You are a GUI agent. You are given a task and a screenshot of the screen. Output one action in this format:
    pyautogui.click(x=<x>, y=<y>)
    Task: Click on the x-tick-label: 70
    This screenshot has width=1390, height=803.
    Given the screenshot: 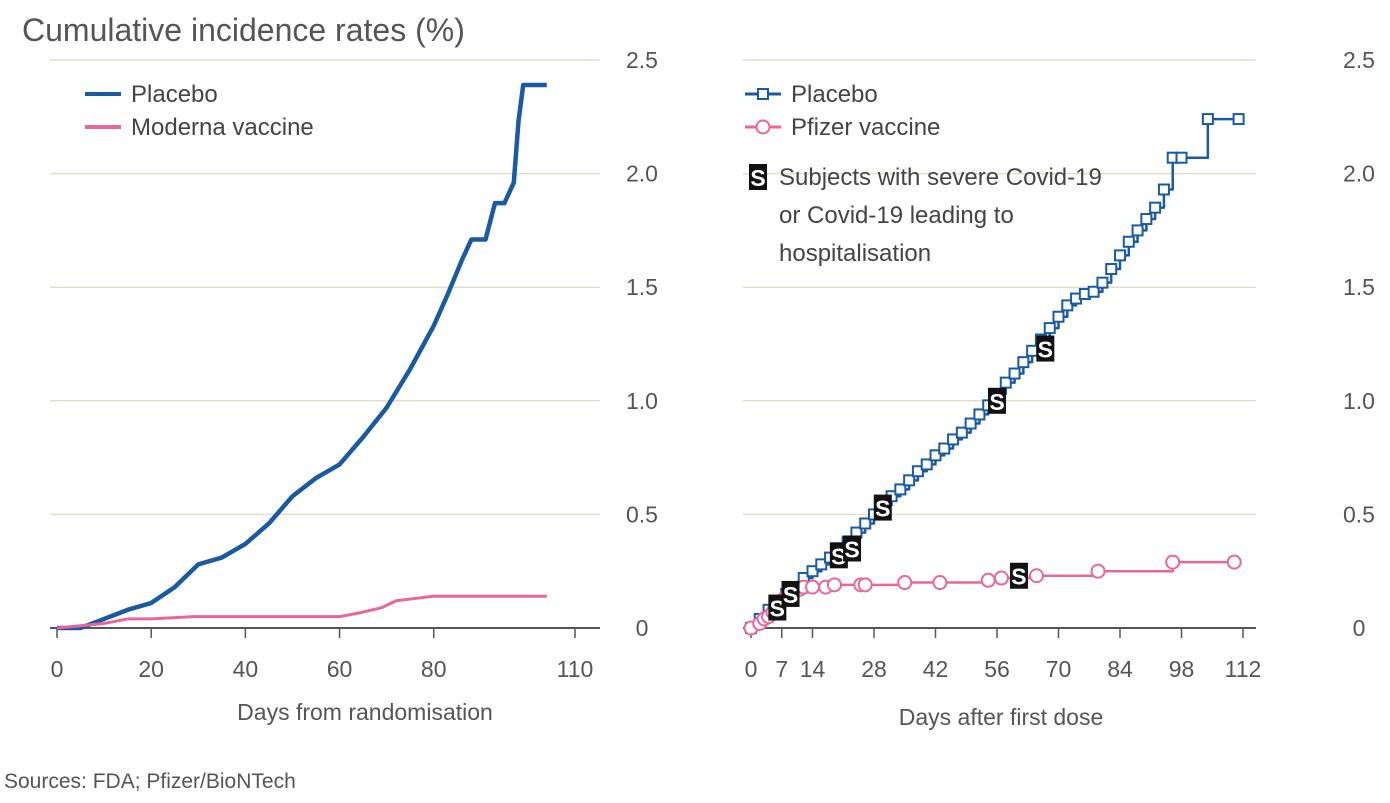 What is the action you would take?
    pyautogui.click(x=1059, y=669)
    